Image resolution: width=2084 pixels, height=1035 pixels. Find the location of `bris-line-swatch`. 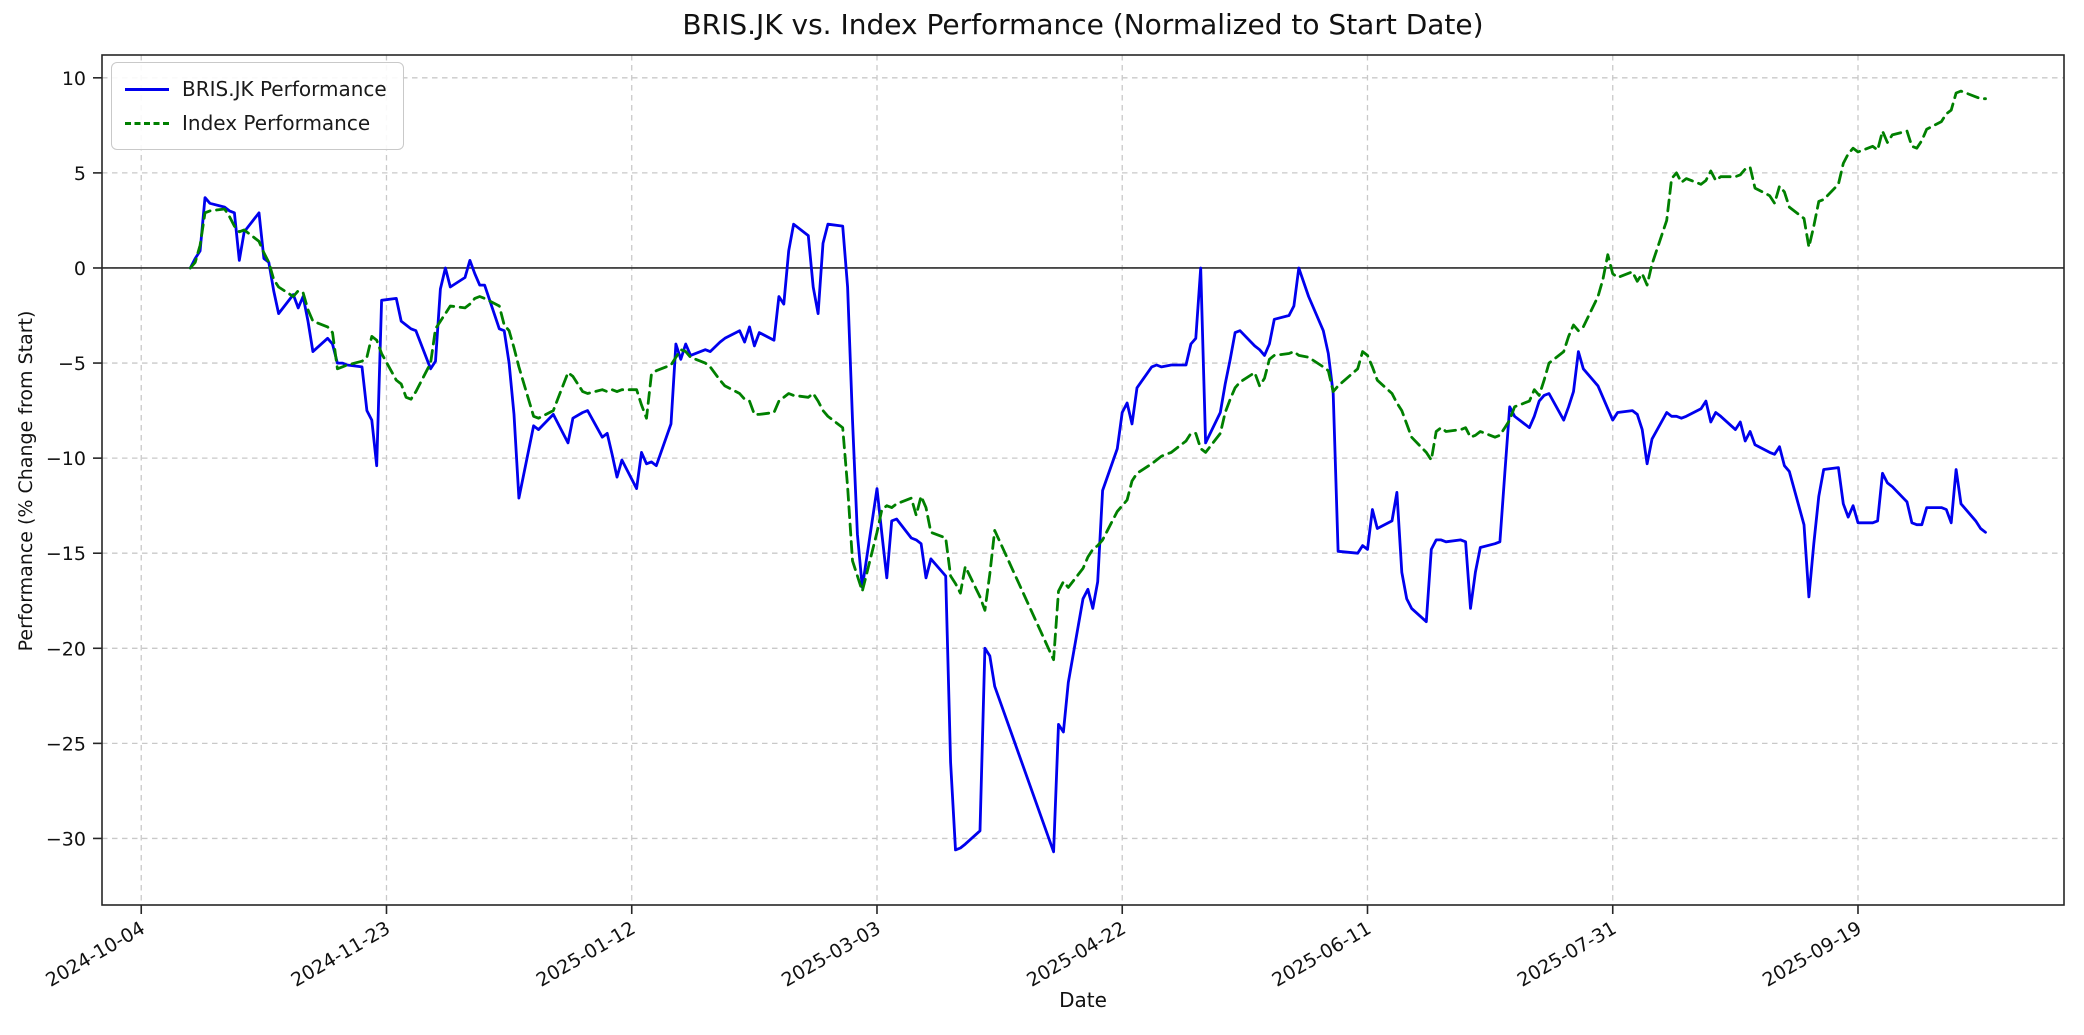

bris-line-swatch is located at coordinates (147, 89).